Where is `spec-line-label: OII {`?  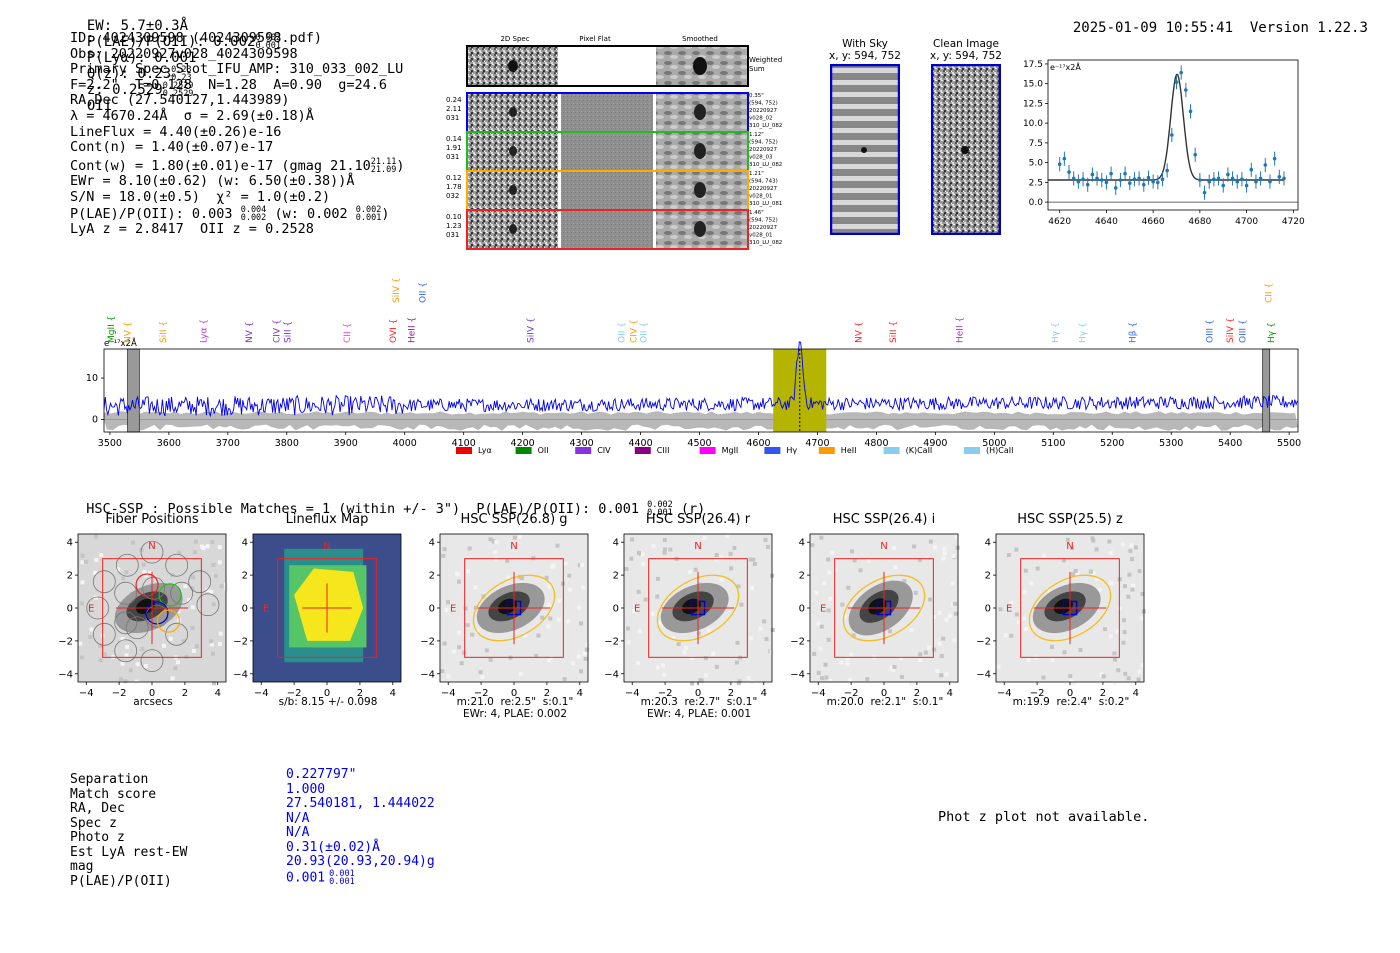 spec-line-label: OII { is located at coordinates (423, 292).